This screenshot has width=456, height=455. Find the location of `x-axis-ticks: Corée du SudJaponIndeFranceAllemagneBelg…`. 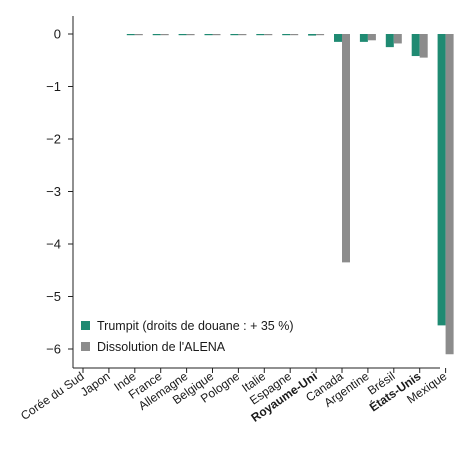

x-axis-ticks: Corée du SudJaponIndeFranceAllemagneBelg… is located at coordinates (234, 396).